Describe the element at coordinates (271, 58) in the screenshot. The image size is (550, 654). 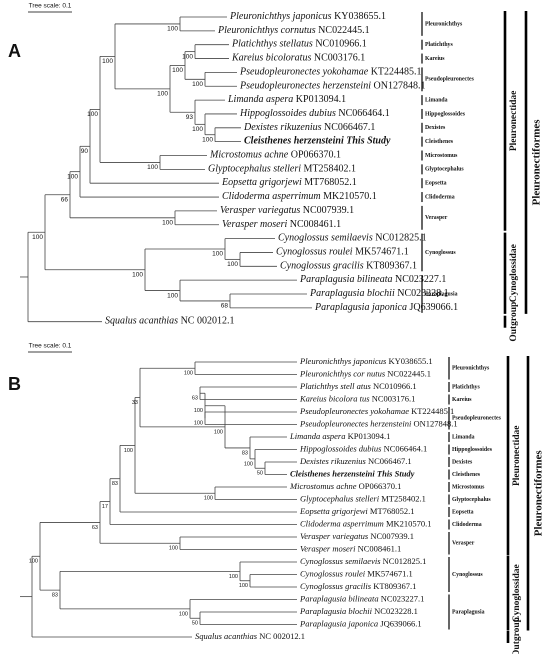
I see `species-name: Kareius bicoloratus` at that location.